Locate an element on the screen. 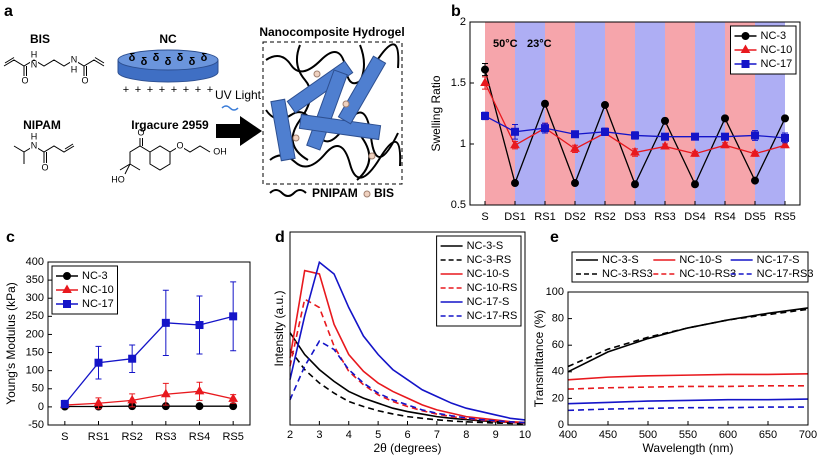 Image resolution: width=817 pixels, height=458 pixels. x-tick-label: 7 is located at coordinates (437, 435).